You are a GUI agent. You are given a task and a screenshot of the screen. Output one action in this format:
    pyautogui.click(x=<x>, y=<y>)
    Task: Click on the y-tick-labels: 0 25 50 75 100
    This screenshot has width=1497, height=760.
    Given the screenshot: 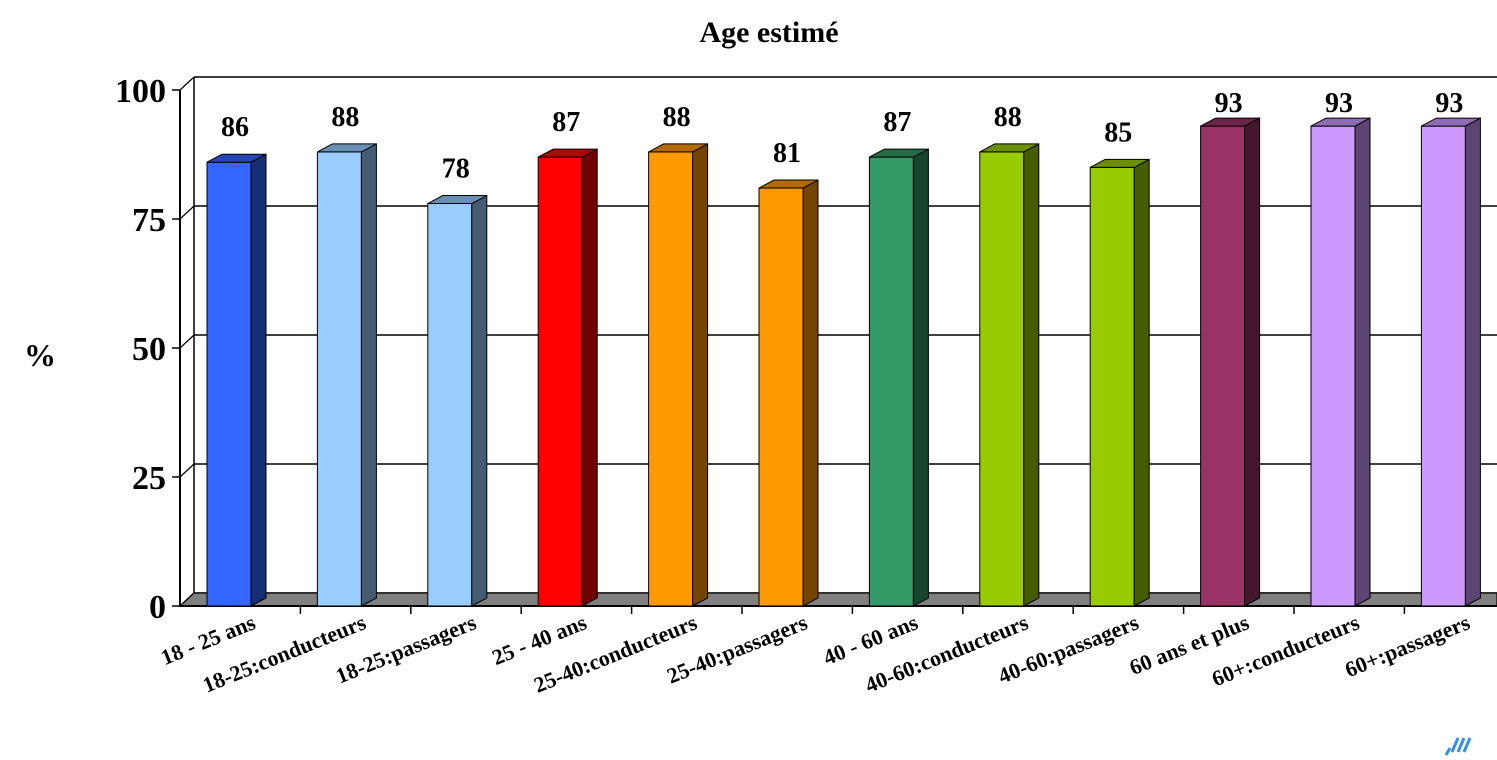 What is the action you would take?
    pyautogui.click(x=140, y=349)
    